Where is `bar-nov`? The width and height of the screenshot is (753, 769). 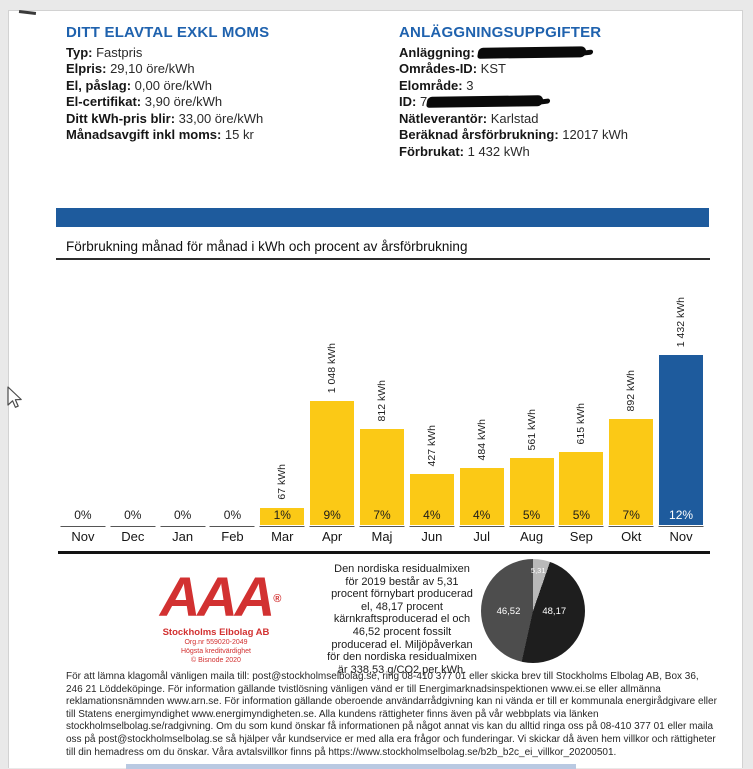
bar-nov is located at coordinates (681, 440).